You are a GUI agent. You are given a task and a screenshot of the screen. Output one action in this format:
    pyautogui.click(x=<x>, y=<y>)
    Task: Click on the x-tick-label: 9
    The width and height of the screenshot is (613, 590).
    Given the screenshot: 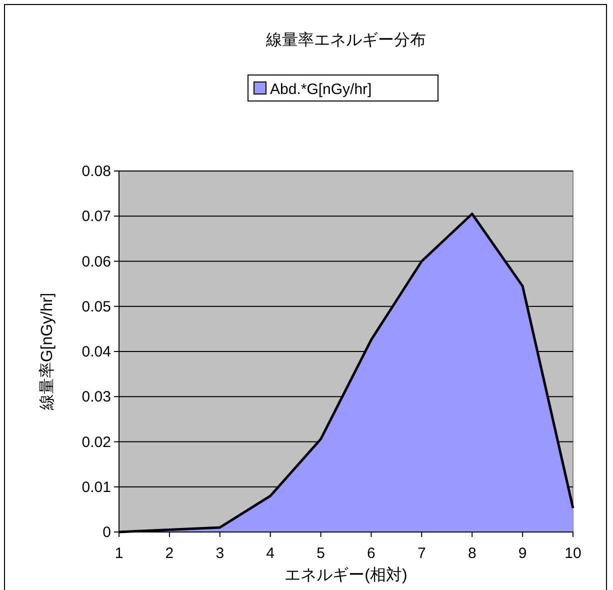 What is the action you would take?
    pyautogui.click(x=522, y=553)
    